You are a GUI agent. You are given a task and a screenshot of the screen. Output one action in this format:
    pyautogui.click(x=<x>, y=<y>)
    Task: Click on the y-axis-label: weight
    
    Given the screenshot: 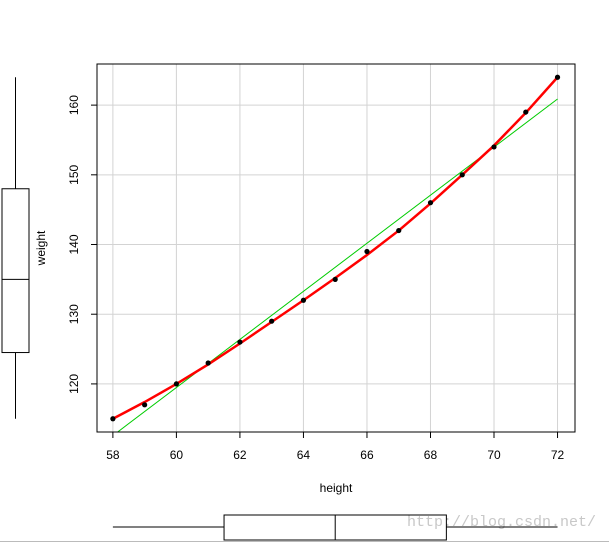 What is the action you would take?
    pyautogui.click(x=41, y=248)
    